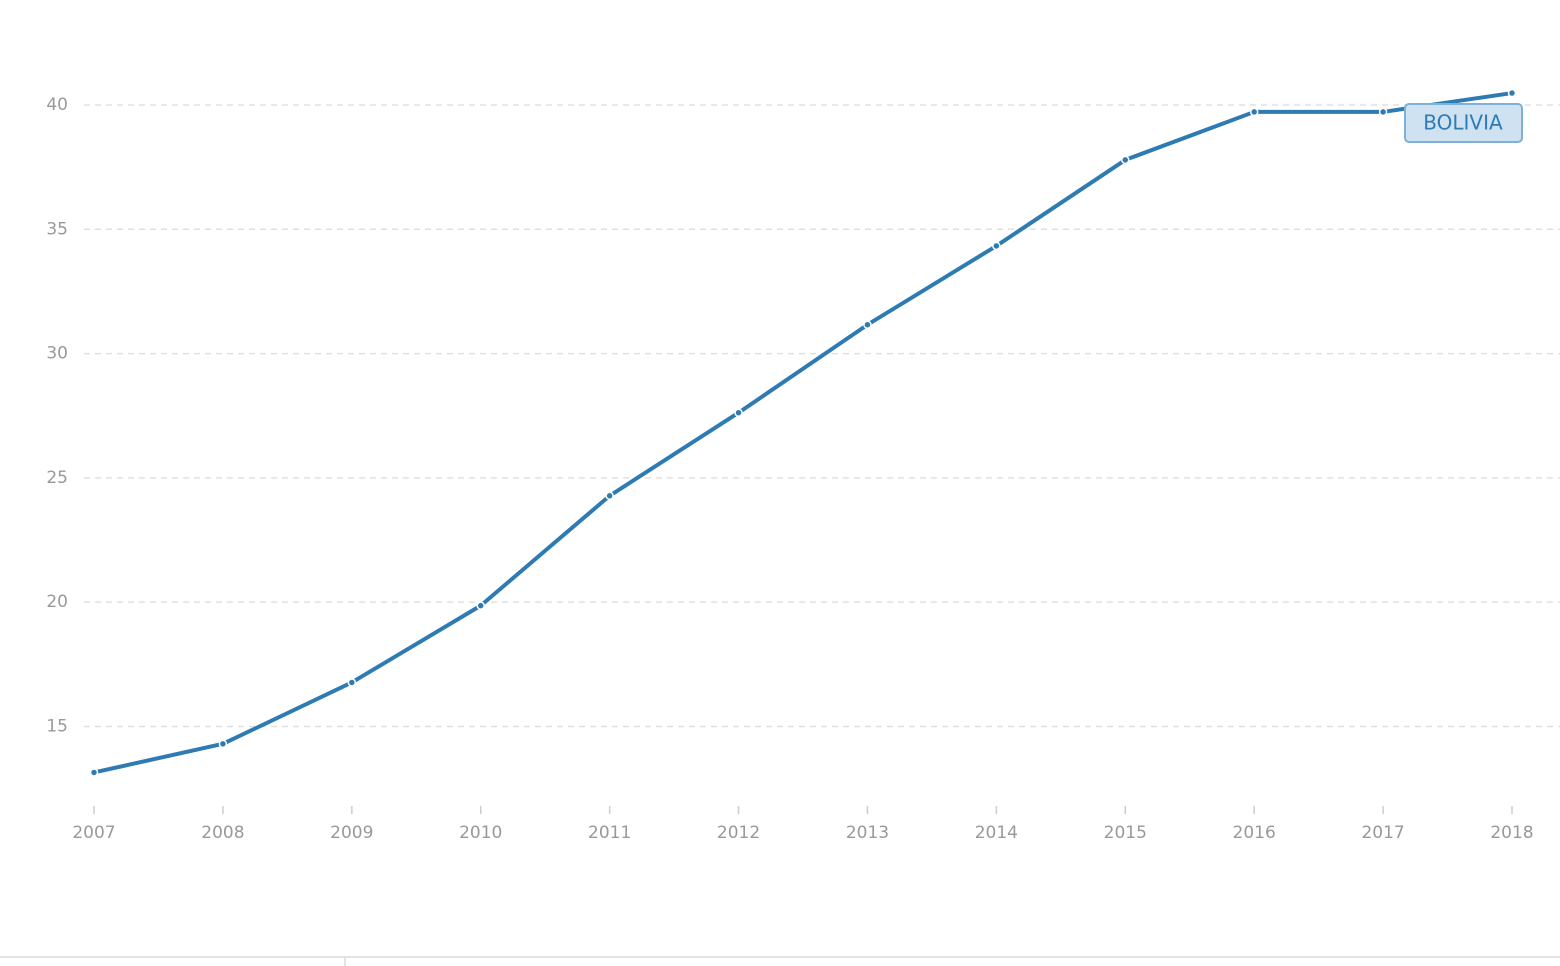  I want to click on x-tick-label: 2016, so click(1254, 833).